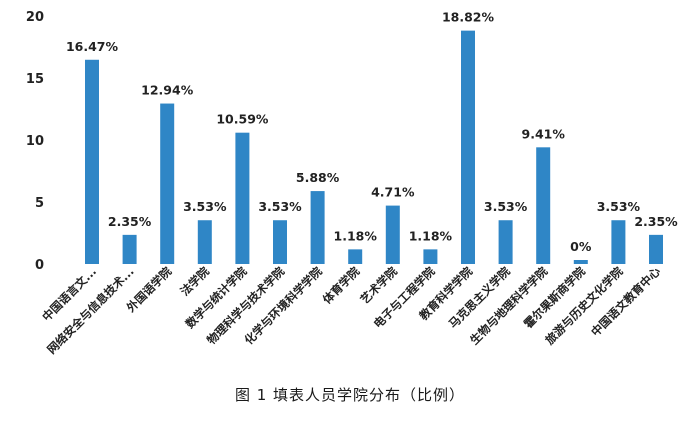 This screenshot has height=421, width=700. I want to click on data-label: 18.82%, so click(468, 17).